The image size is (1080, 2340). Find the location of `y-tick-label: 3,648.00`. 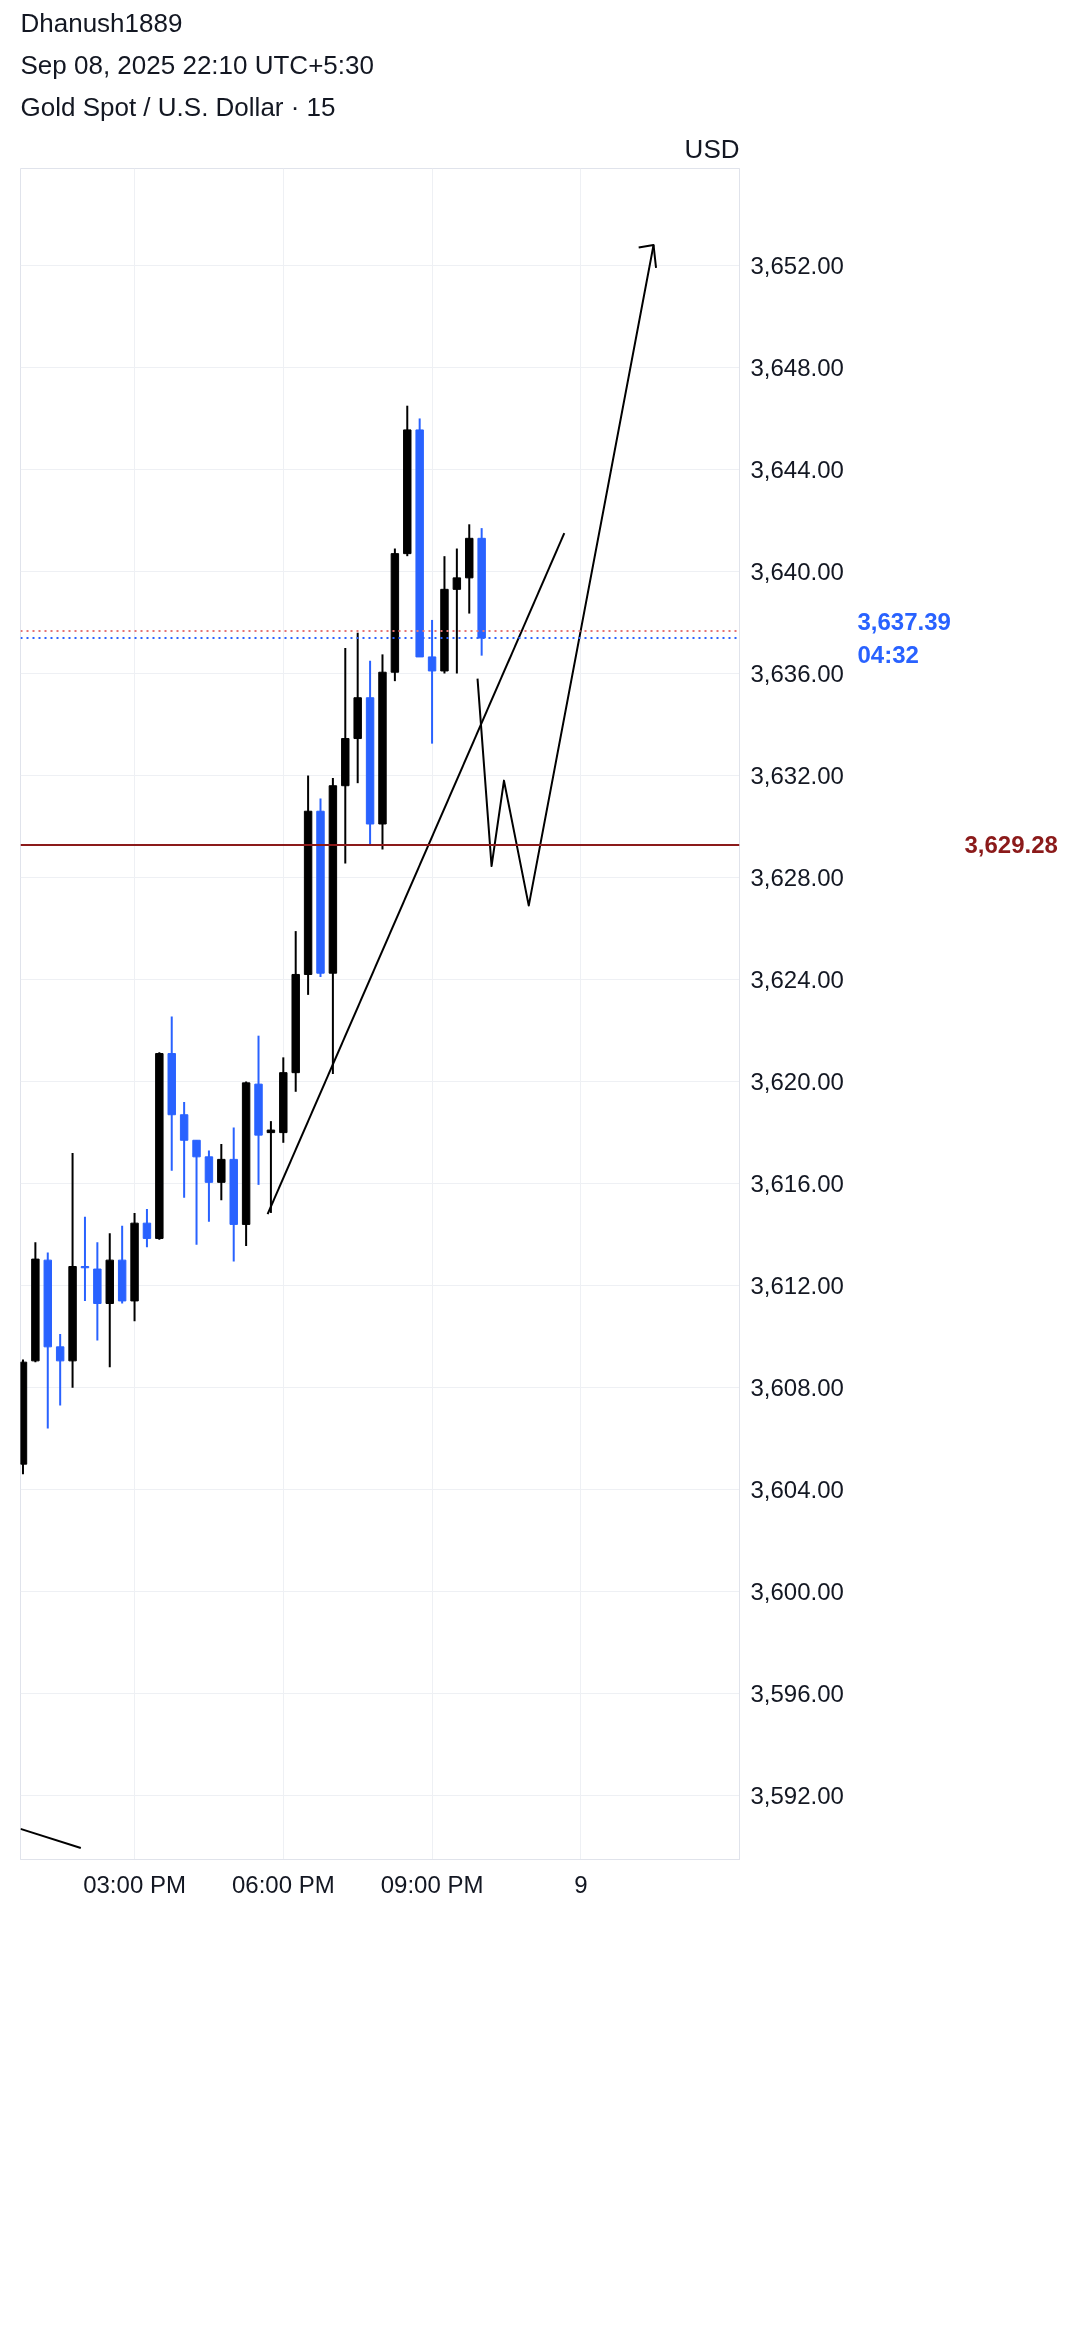

y-tick-label: 3,648.00 is located at coordinates (797, 367).